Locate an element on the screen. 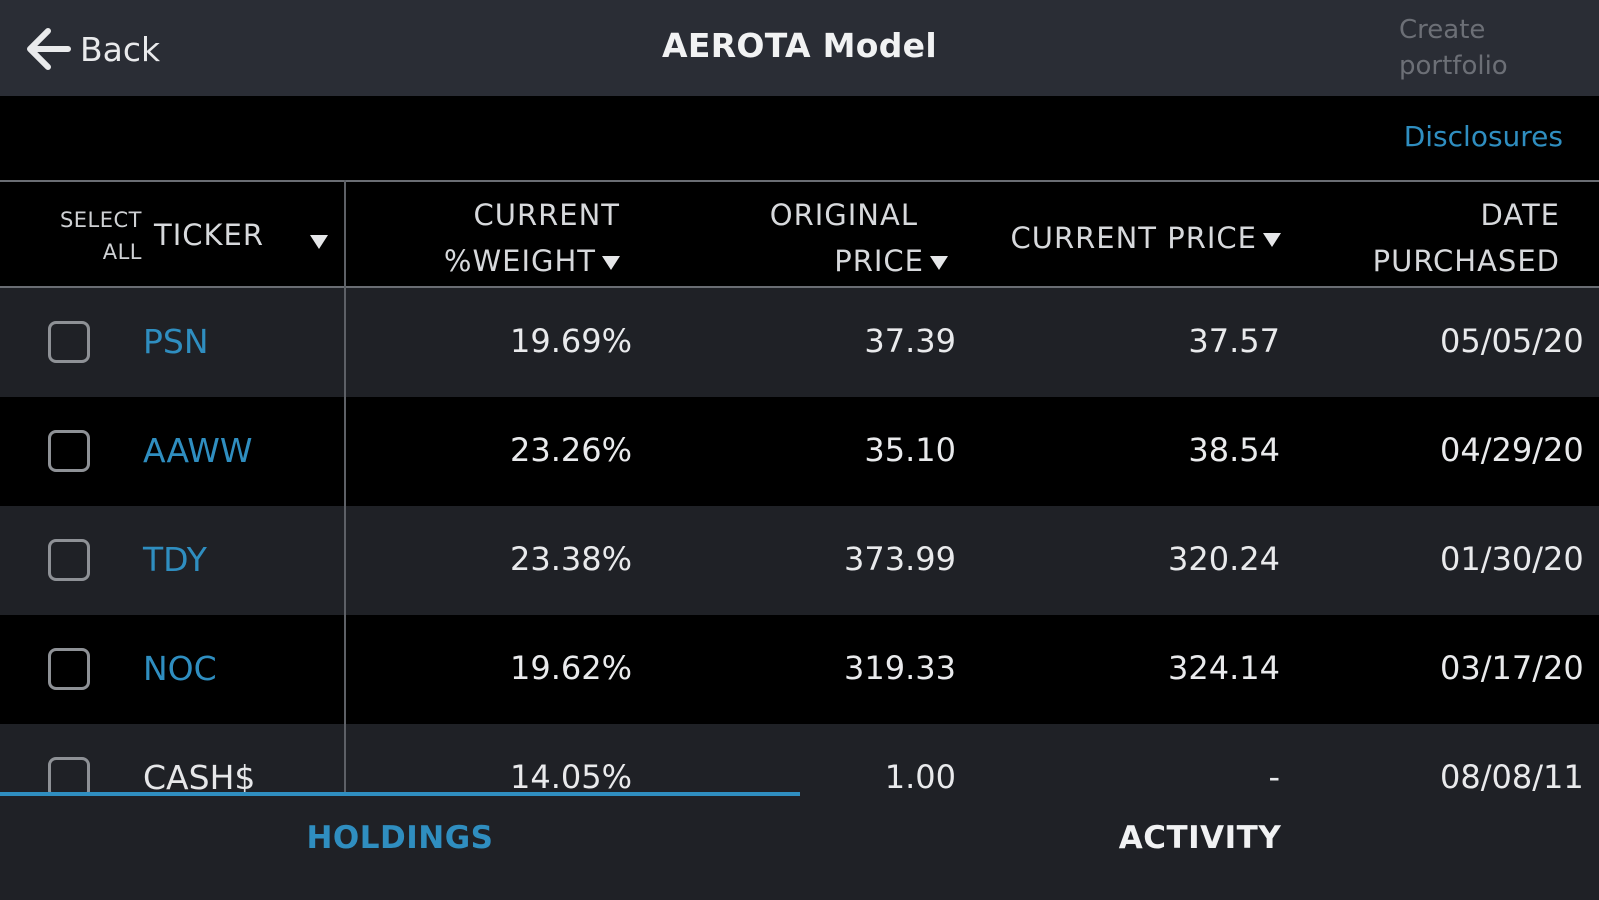 The width and height of the screenshot is (1599, 900). select-all-toggle: SELECT ALL is located at coordinates (94, 236).